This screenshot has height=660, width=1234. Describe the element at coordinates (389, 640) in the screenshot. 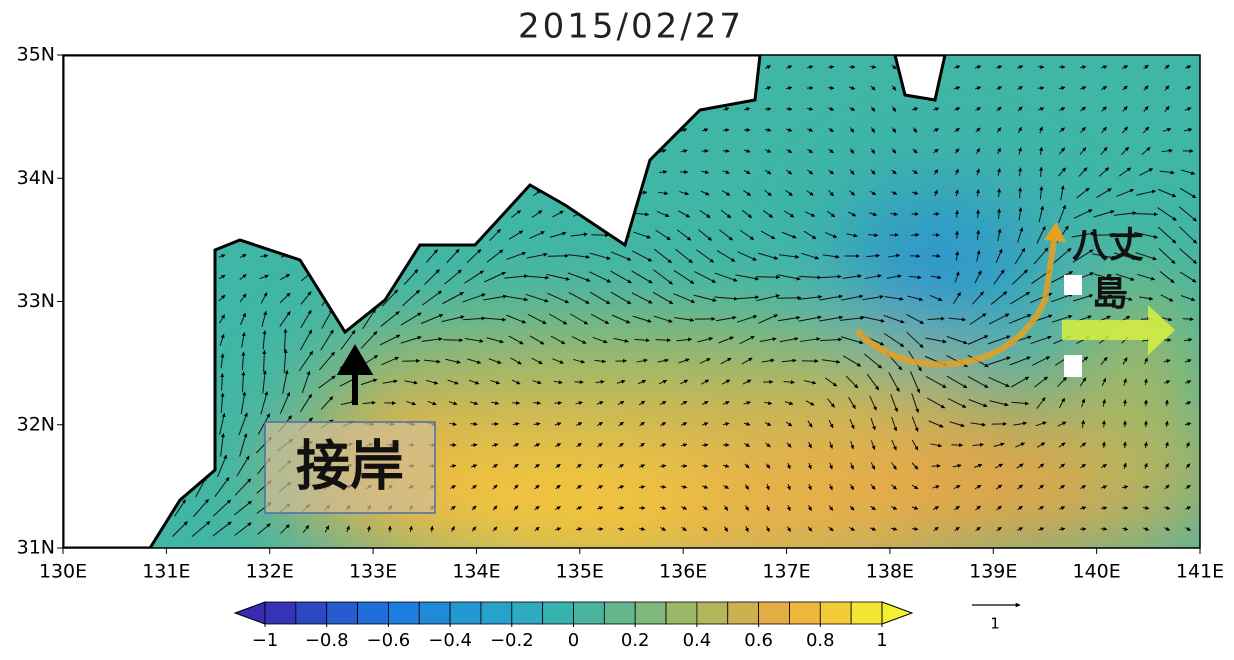

I see `colorbar-label: −0.6` at that location.